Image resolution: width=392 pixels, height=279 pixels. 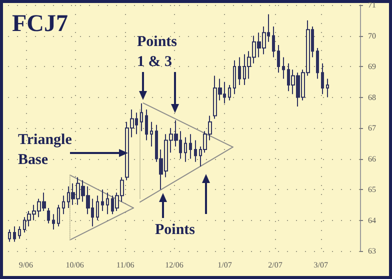 What do you see at coordinates (372, 5) in the screenshot?
I see `y-tick-label: 71` at bounding box center [372, 5].